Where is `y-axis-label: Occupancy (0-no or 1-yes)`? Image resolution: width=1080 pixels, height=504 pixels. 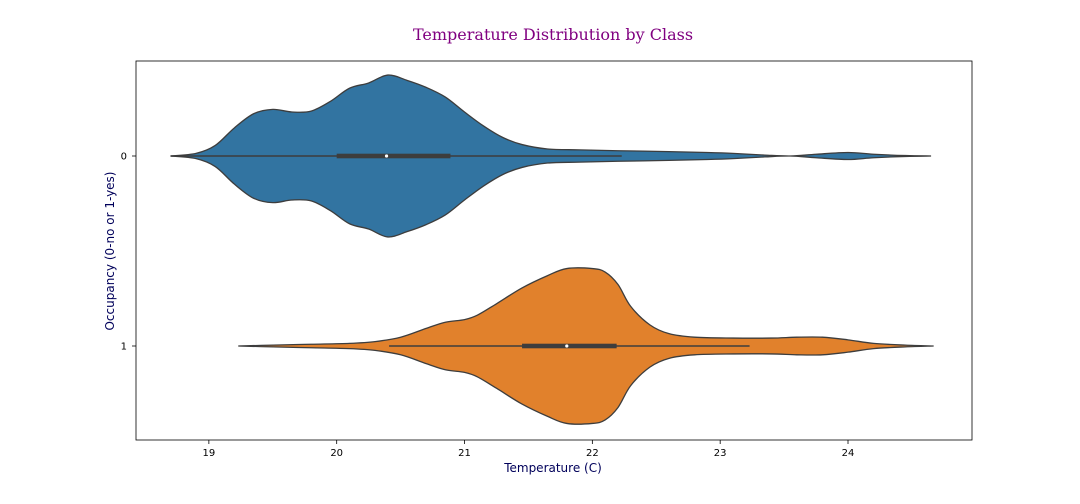
y-axis-label: Occupancy (0-no or 1-yes) is located at coordinates (110, 250).